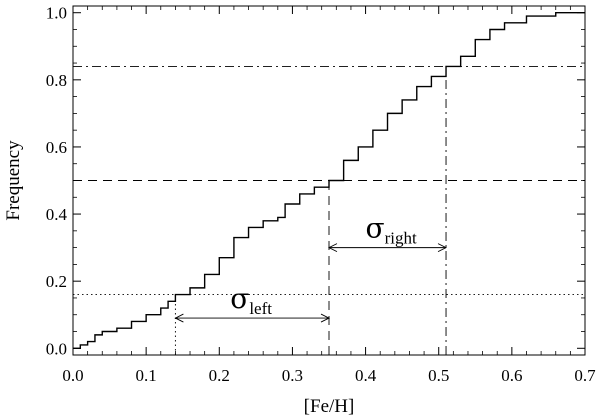 The image size is (600, 420). Describe the element at coordinates (323, 265) in the screenshot. I see `sigma-labels: σleft σright` at that location.